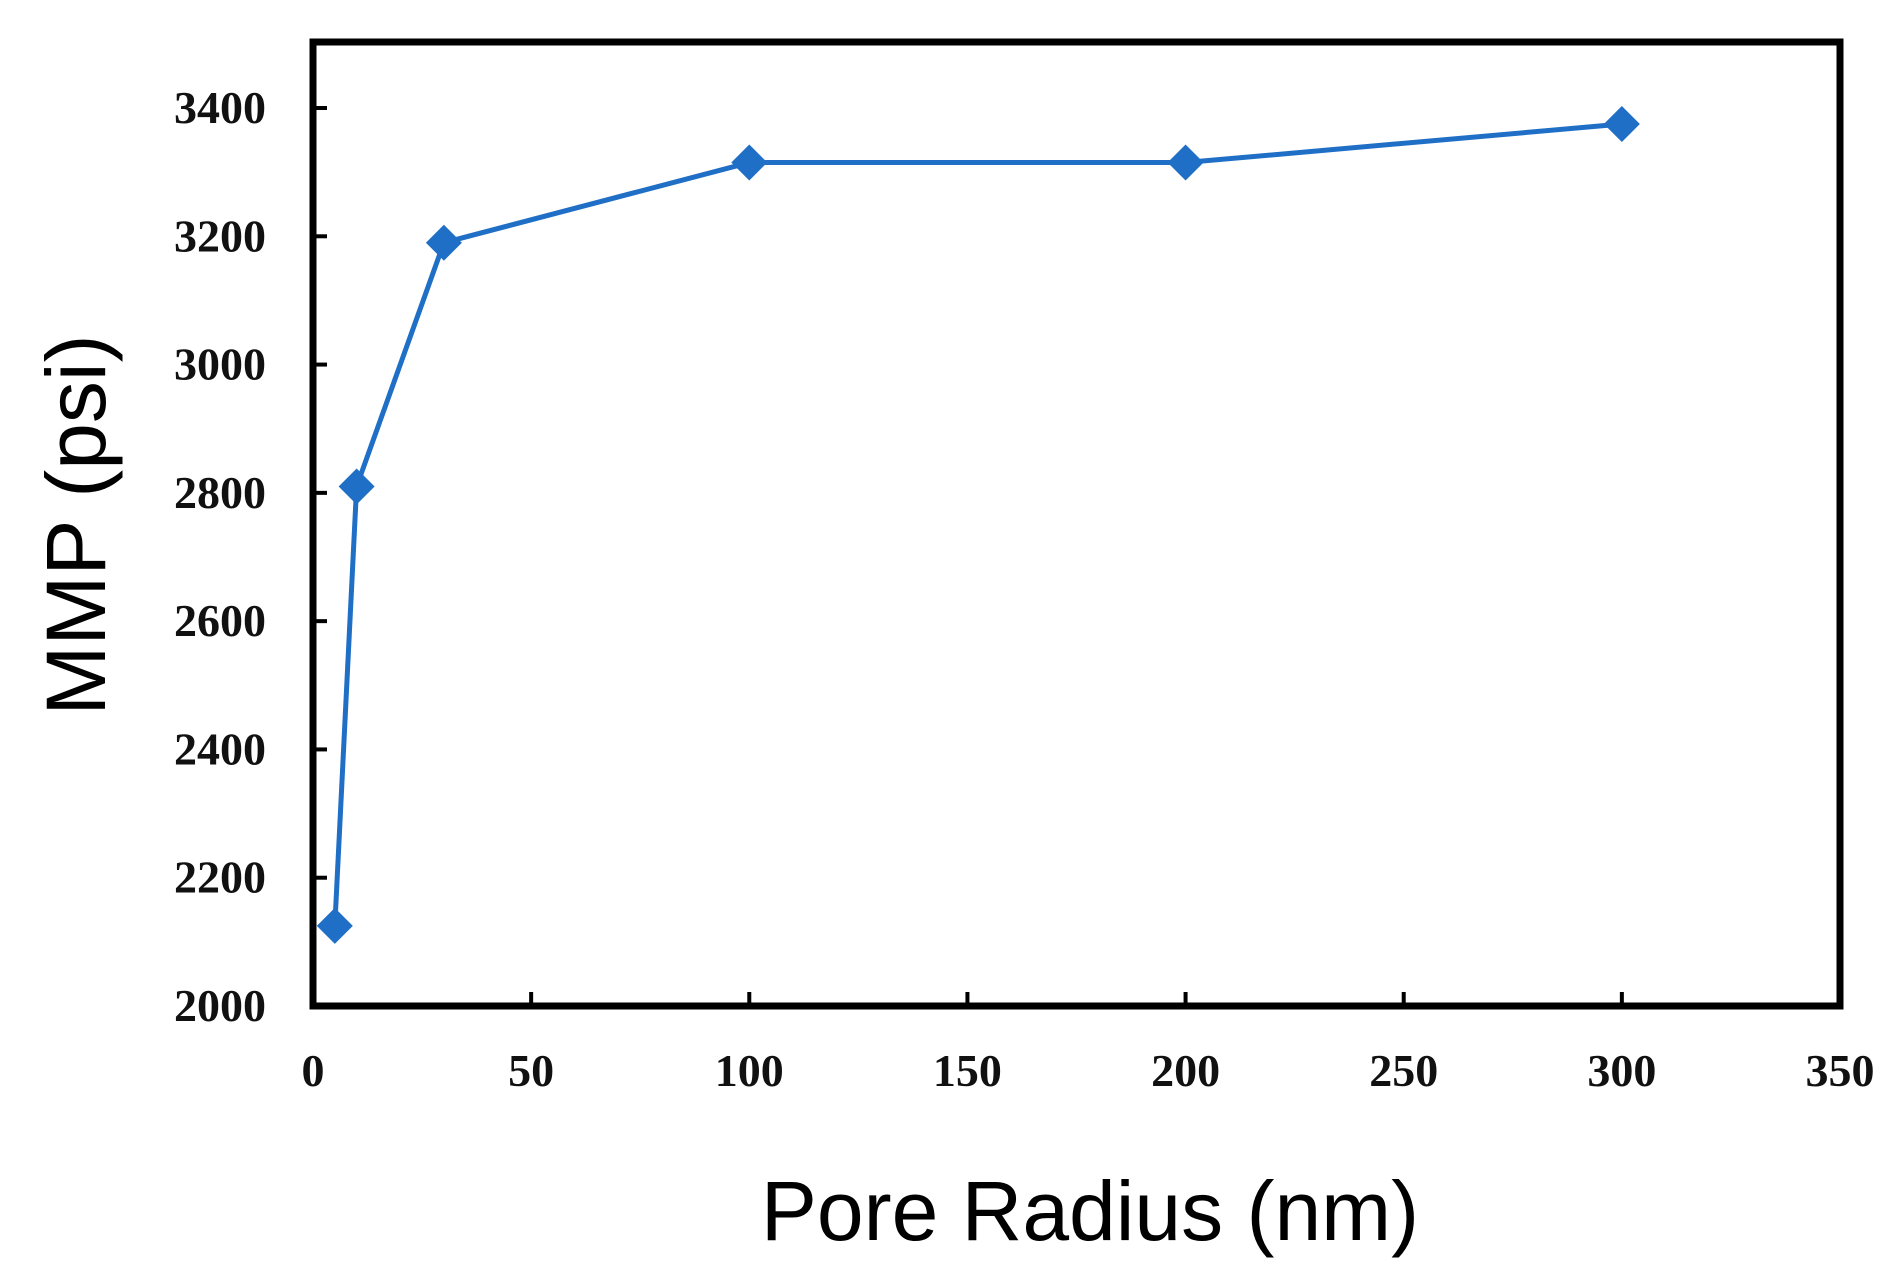 This screenshot has width=1893, height=1282. I want to click on x-tick-label: 300, so click(1621, 1070).